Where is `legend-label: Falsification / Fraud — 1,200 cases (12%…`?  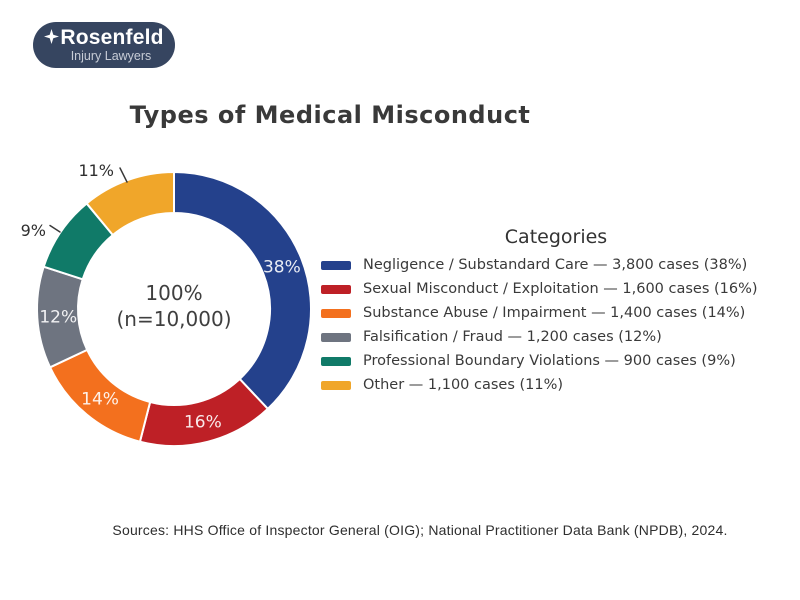
legend-label: Falsification / Fraud — 1,200 cases (12%… is located at coordinates (512, 337).